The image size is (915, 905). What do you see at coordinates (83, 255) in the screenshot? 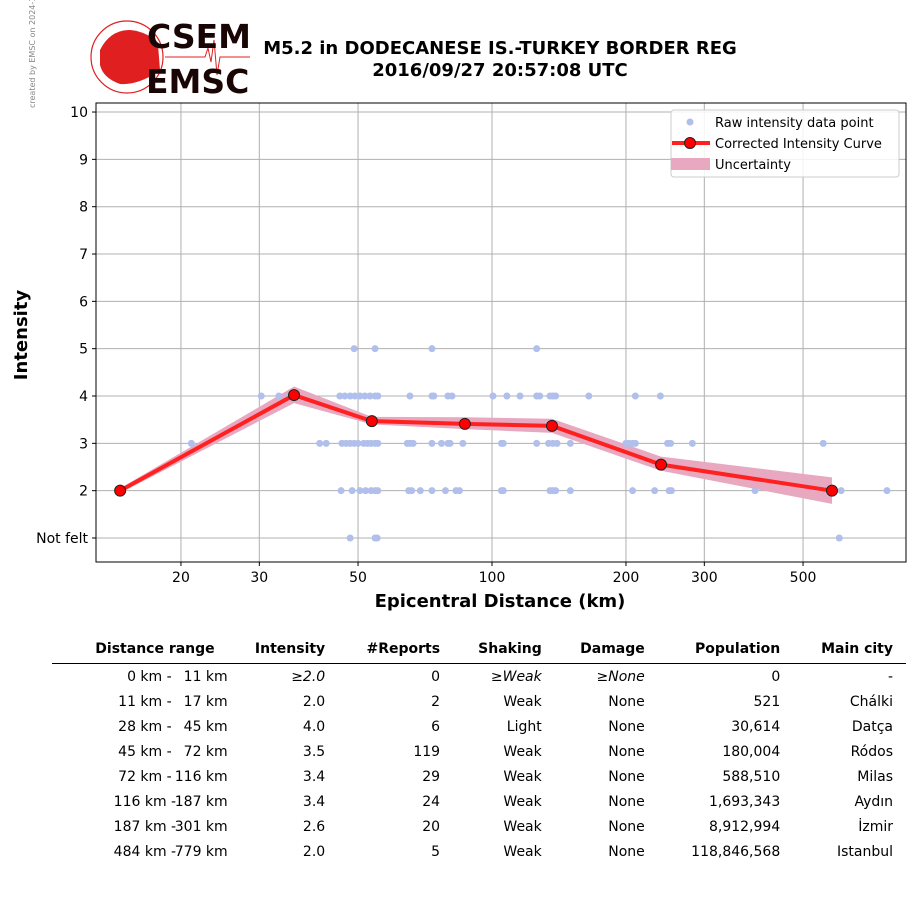
I see `y-tick-label: 7` at bounding box center [83, 255].